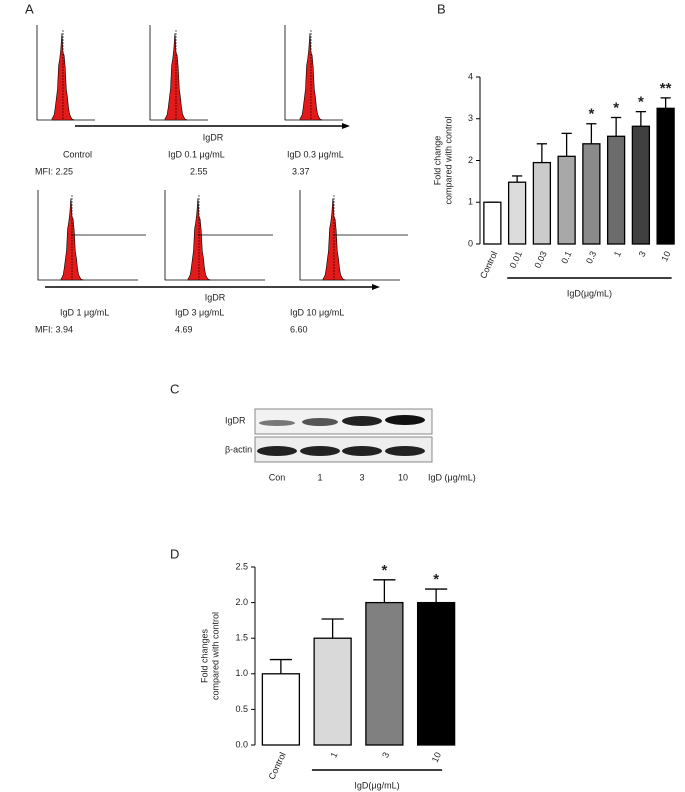 The height and width of the screenshot is (792, 685). Describe the element at coordinates (470, 243) in the screenshot. I see `y-tick-label: 0` at that location.